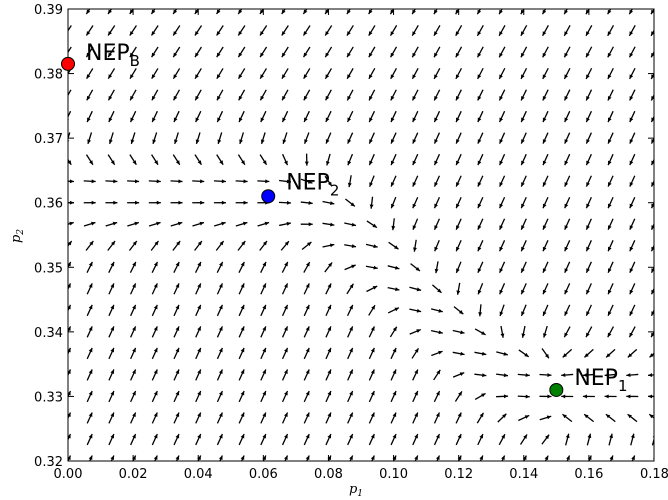 The height and width of the screenshot is (500, 668). What do you see at coordinates (48, 462) in the screenshot?
I see `y-tick-label: 0.32` at bounding box center [48, 462].